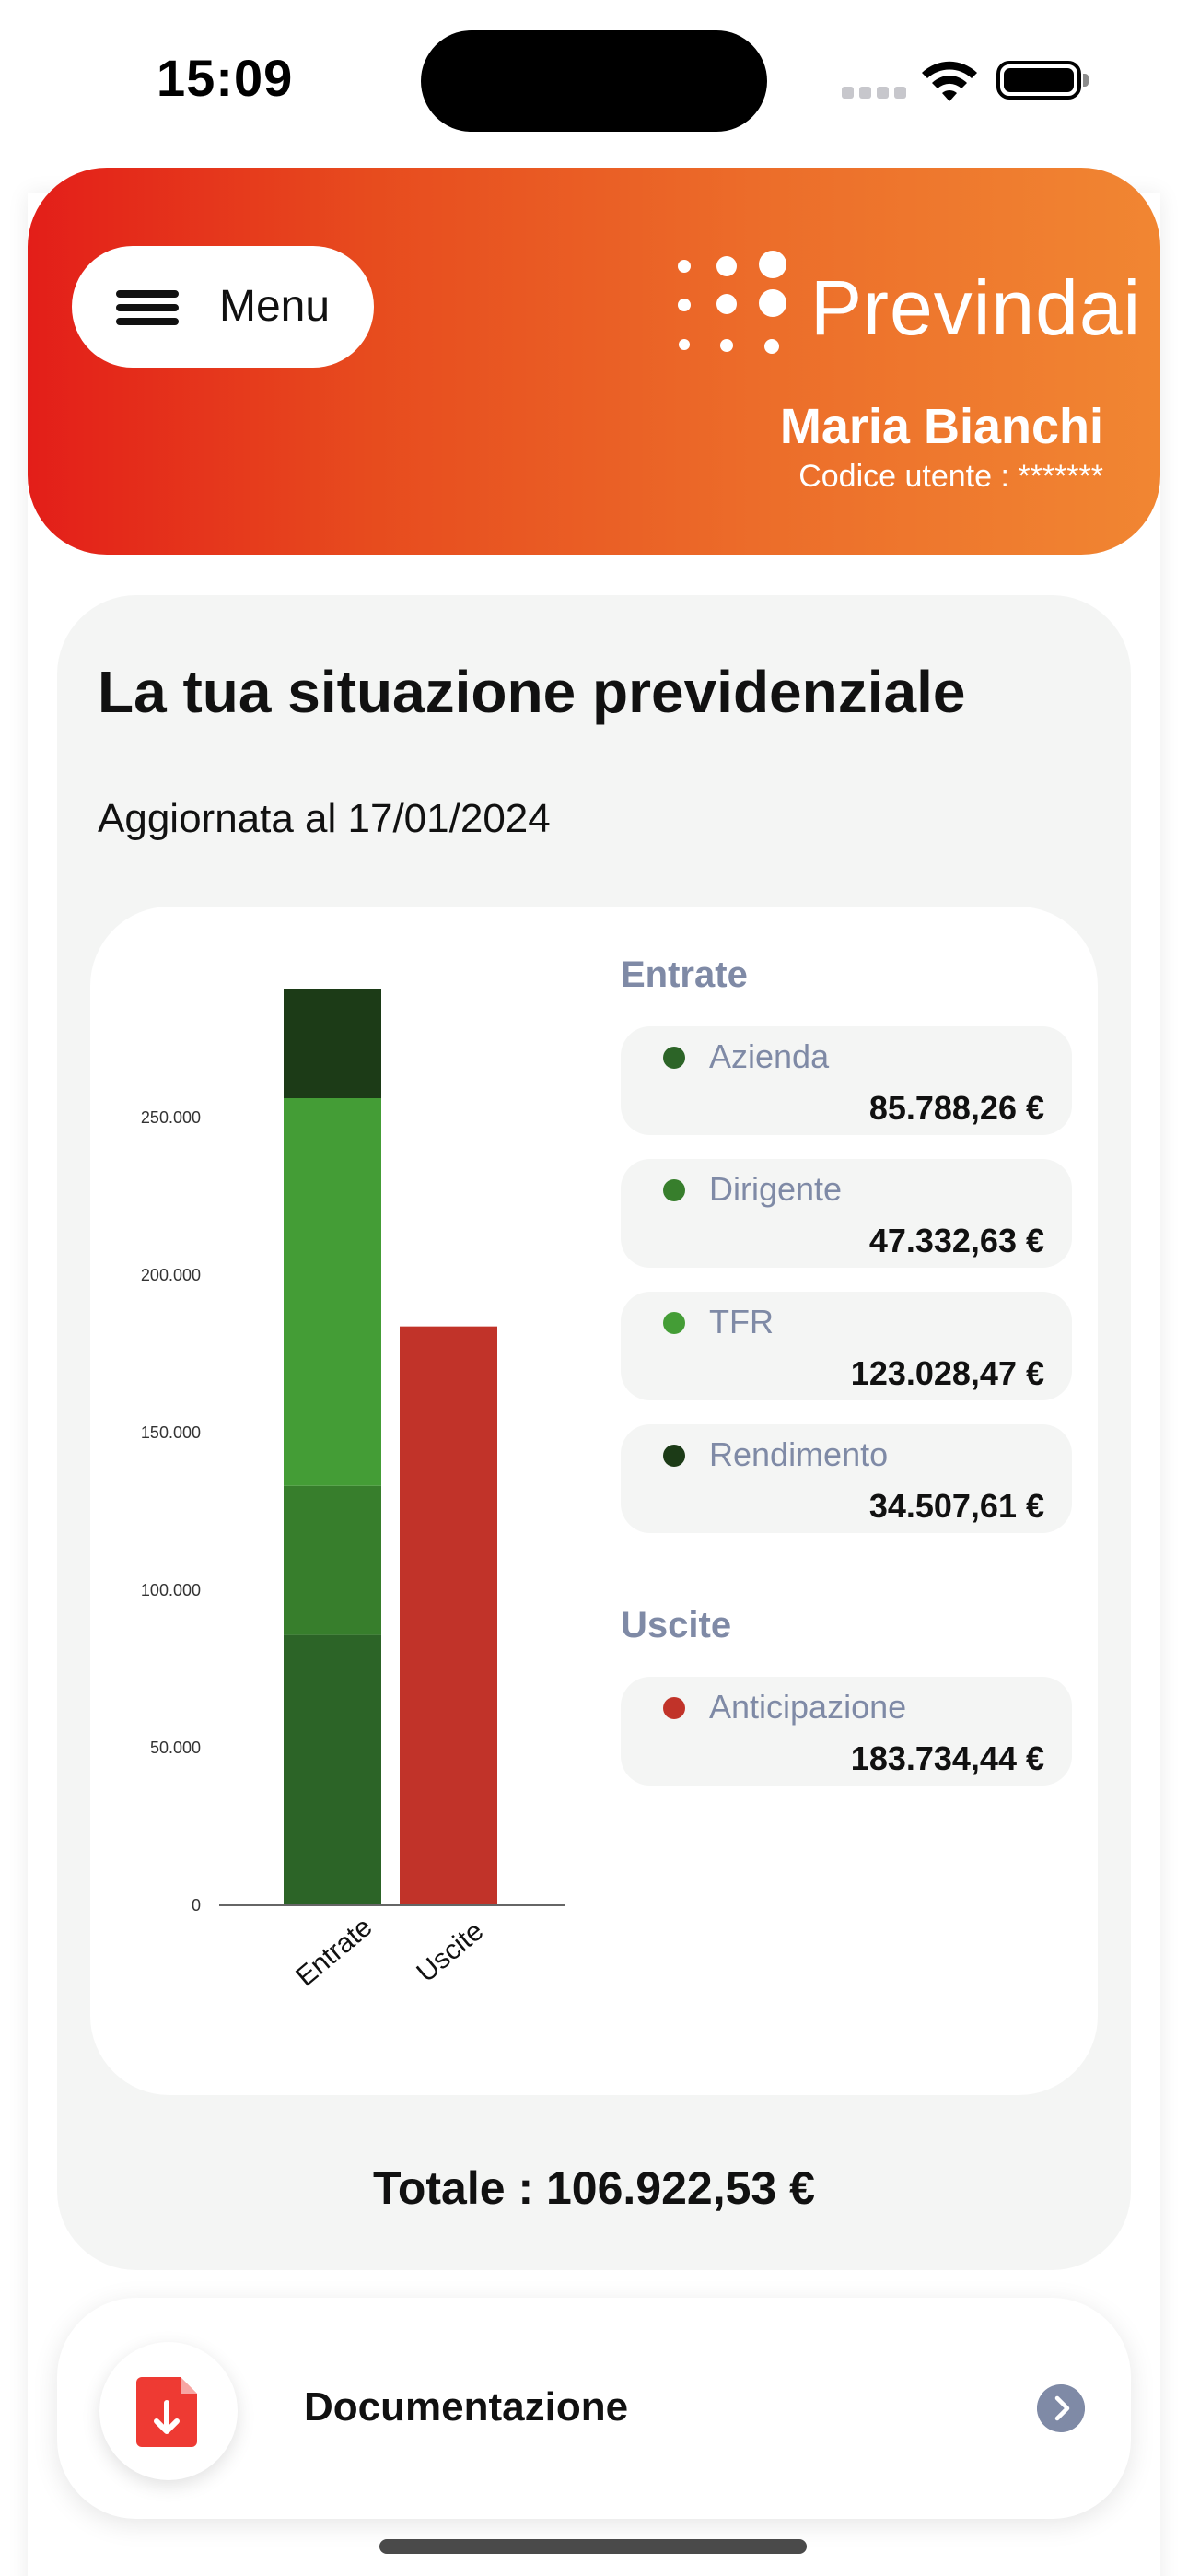 This screenshot has height=2576, width=1188. I want to click on battery-icon, so click(1038, 80).